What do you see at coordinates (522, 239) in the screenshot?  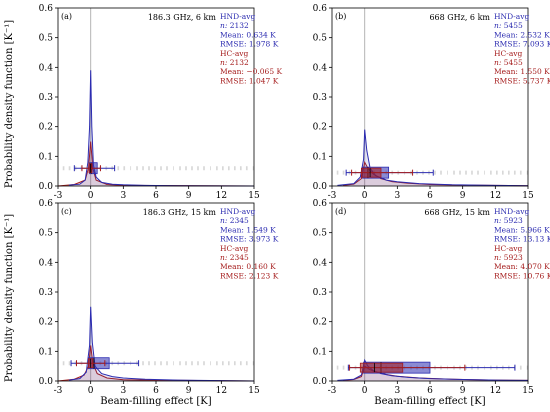 I see `legend-rmse: RMSE: 13.13 K` at bounding box center [522, 239].